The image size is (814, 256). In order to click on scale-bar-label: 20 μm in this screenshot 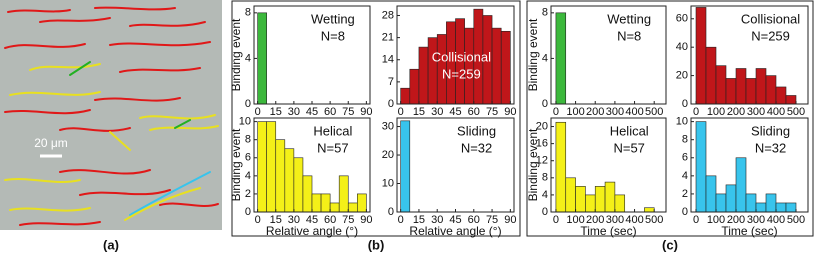, I will do `click(51, 143)`.